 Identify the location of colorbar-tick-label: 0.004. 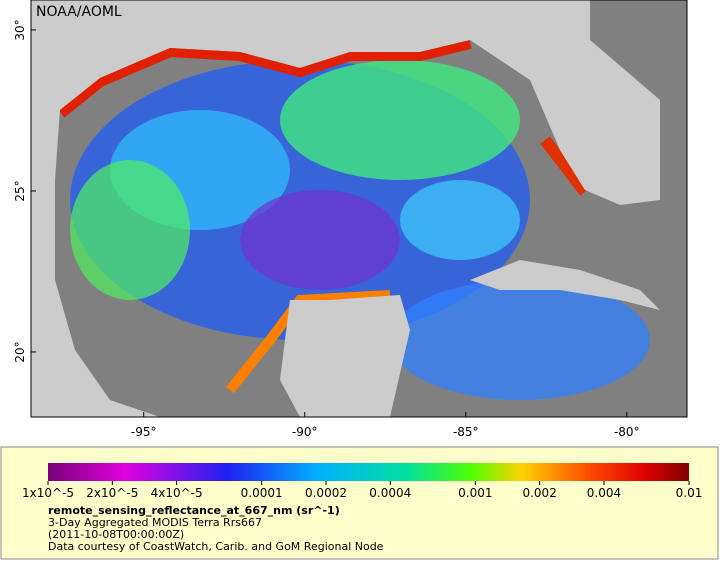
(604, 493).